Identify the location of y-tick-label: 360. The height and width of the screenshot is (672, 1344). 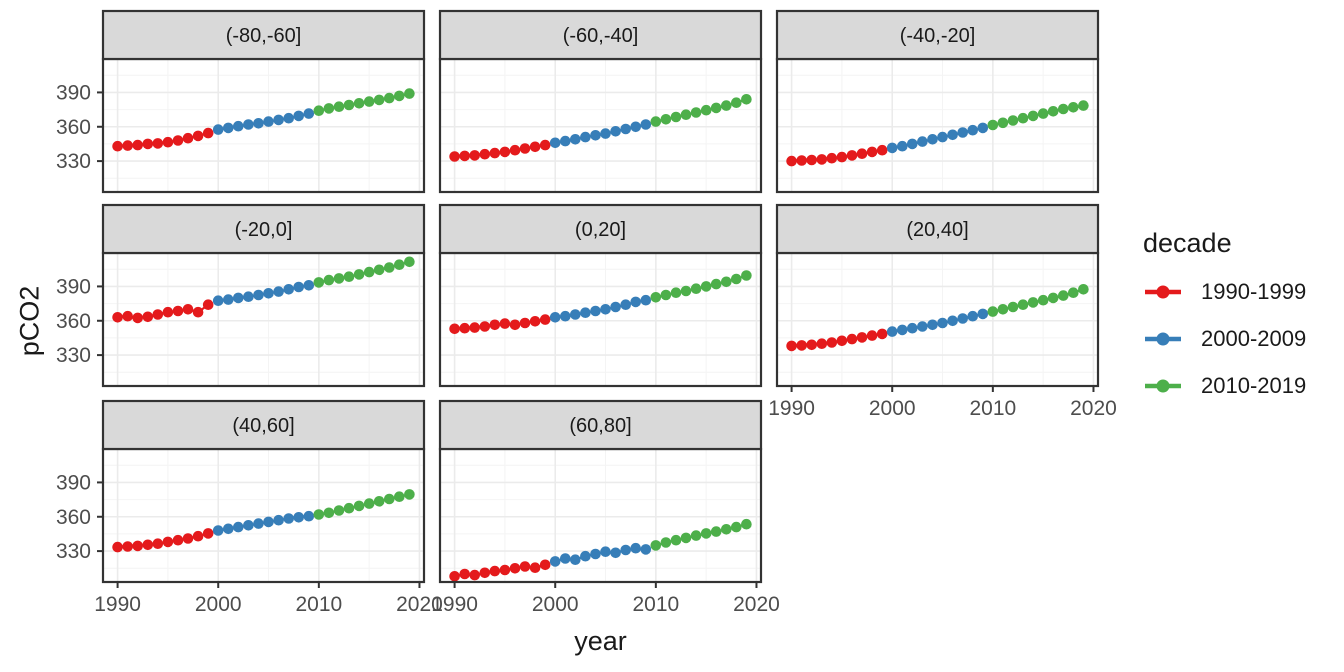
(73, 517).